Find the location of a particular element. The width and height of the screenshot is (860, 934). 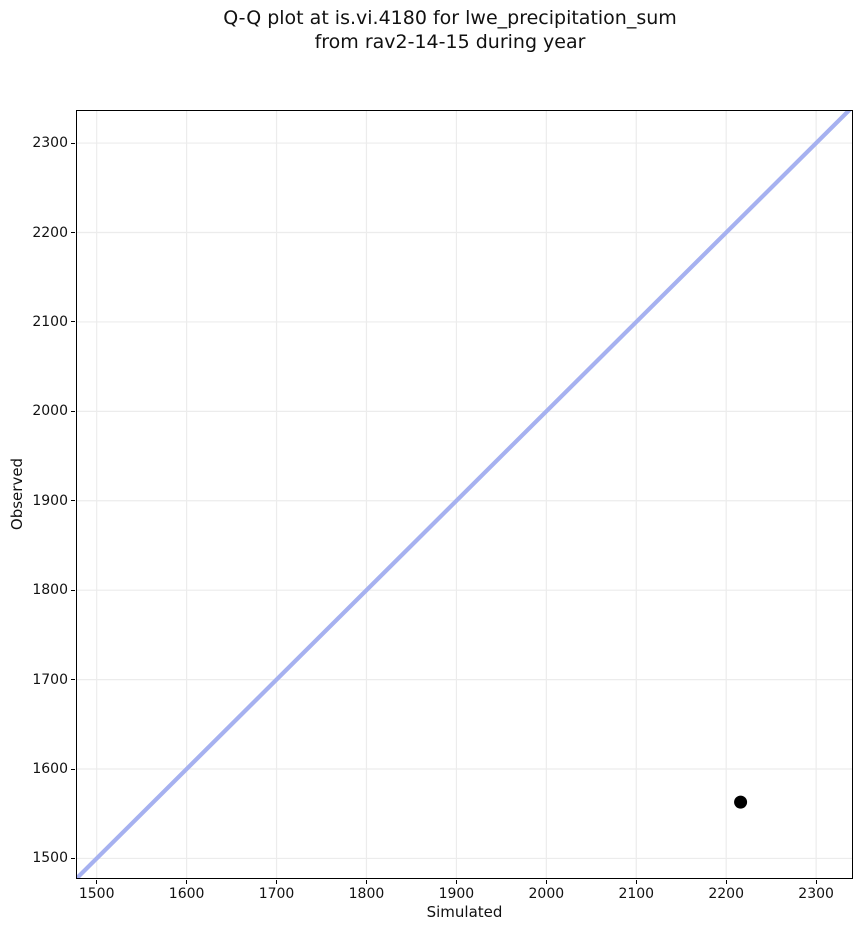

x-tick-label: 1900 is located at coordinates (456, 894).